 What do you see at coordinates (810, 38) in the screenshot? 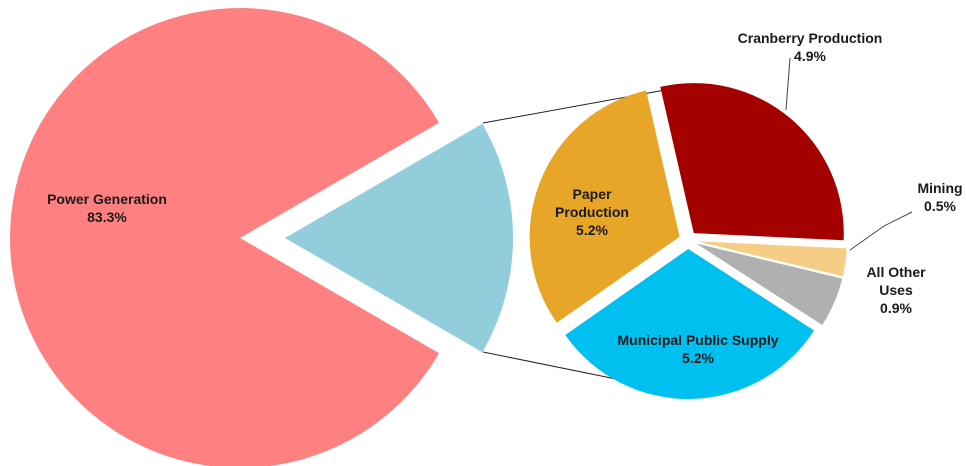
I see `label-text: Cranberry Production` at bounding box center [810, 38].